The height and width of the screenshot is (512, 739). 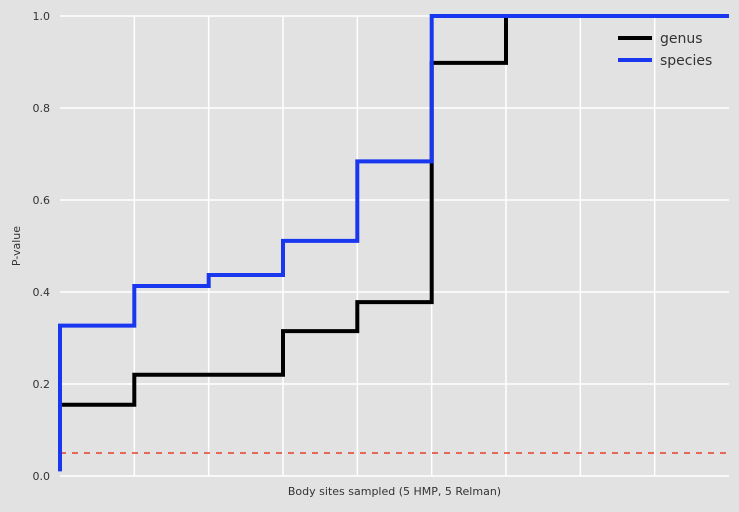 I want to click on y-tick-label: 0.8, so click(x=42, y=108).